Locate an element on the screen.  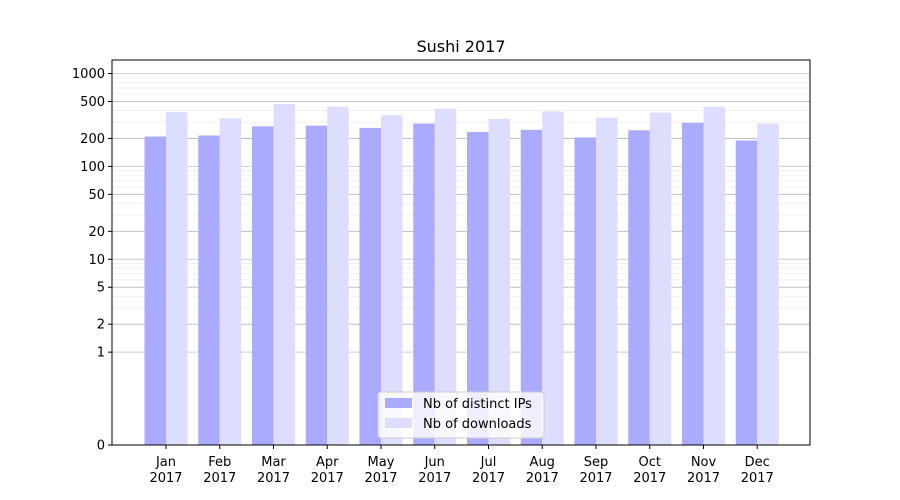
x-tick-label: Dec 2017 is located at coordinates (757, 470).